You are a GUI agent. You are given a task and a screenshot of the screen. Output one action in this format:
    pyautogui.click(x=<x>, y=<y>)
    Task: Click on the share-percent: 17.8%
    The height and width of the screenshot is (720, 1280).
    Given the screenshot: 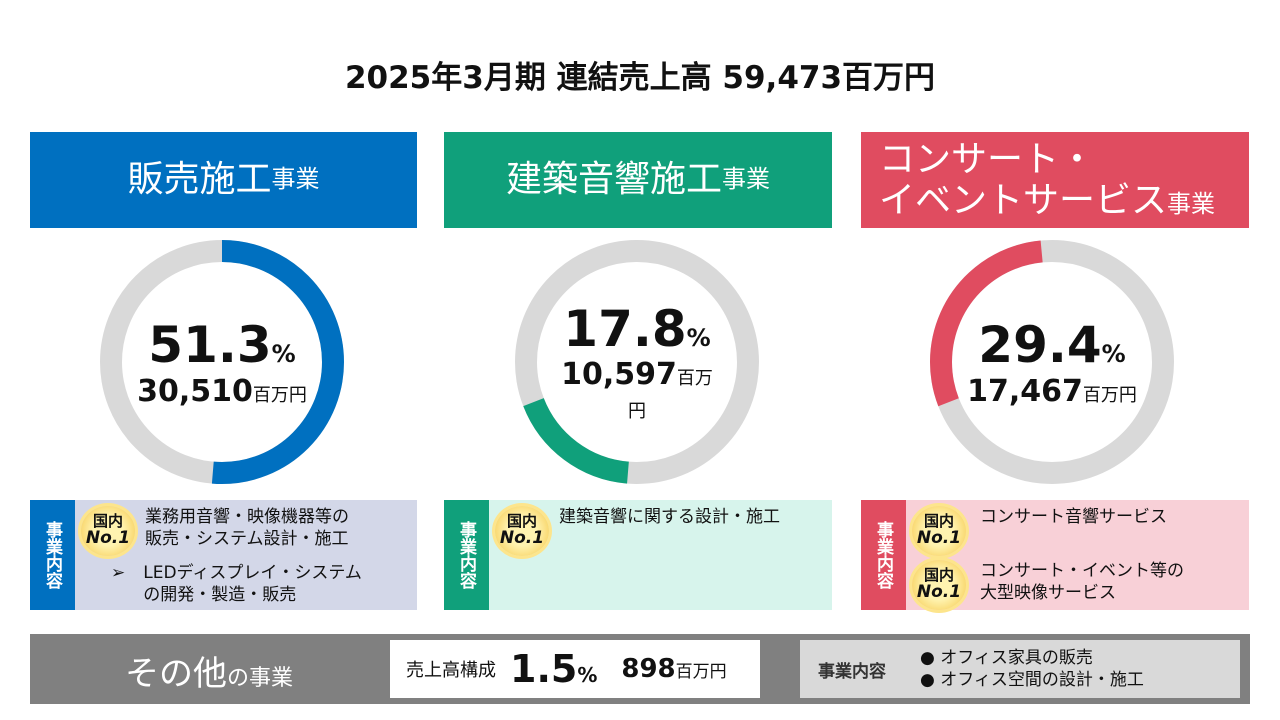 What is the action you would take?
    pyautogui.click(x=636, y=329)
    